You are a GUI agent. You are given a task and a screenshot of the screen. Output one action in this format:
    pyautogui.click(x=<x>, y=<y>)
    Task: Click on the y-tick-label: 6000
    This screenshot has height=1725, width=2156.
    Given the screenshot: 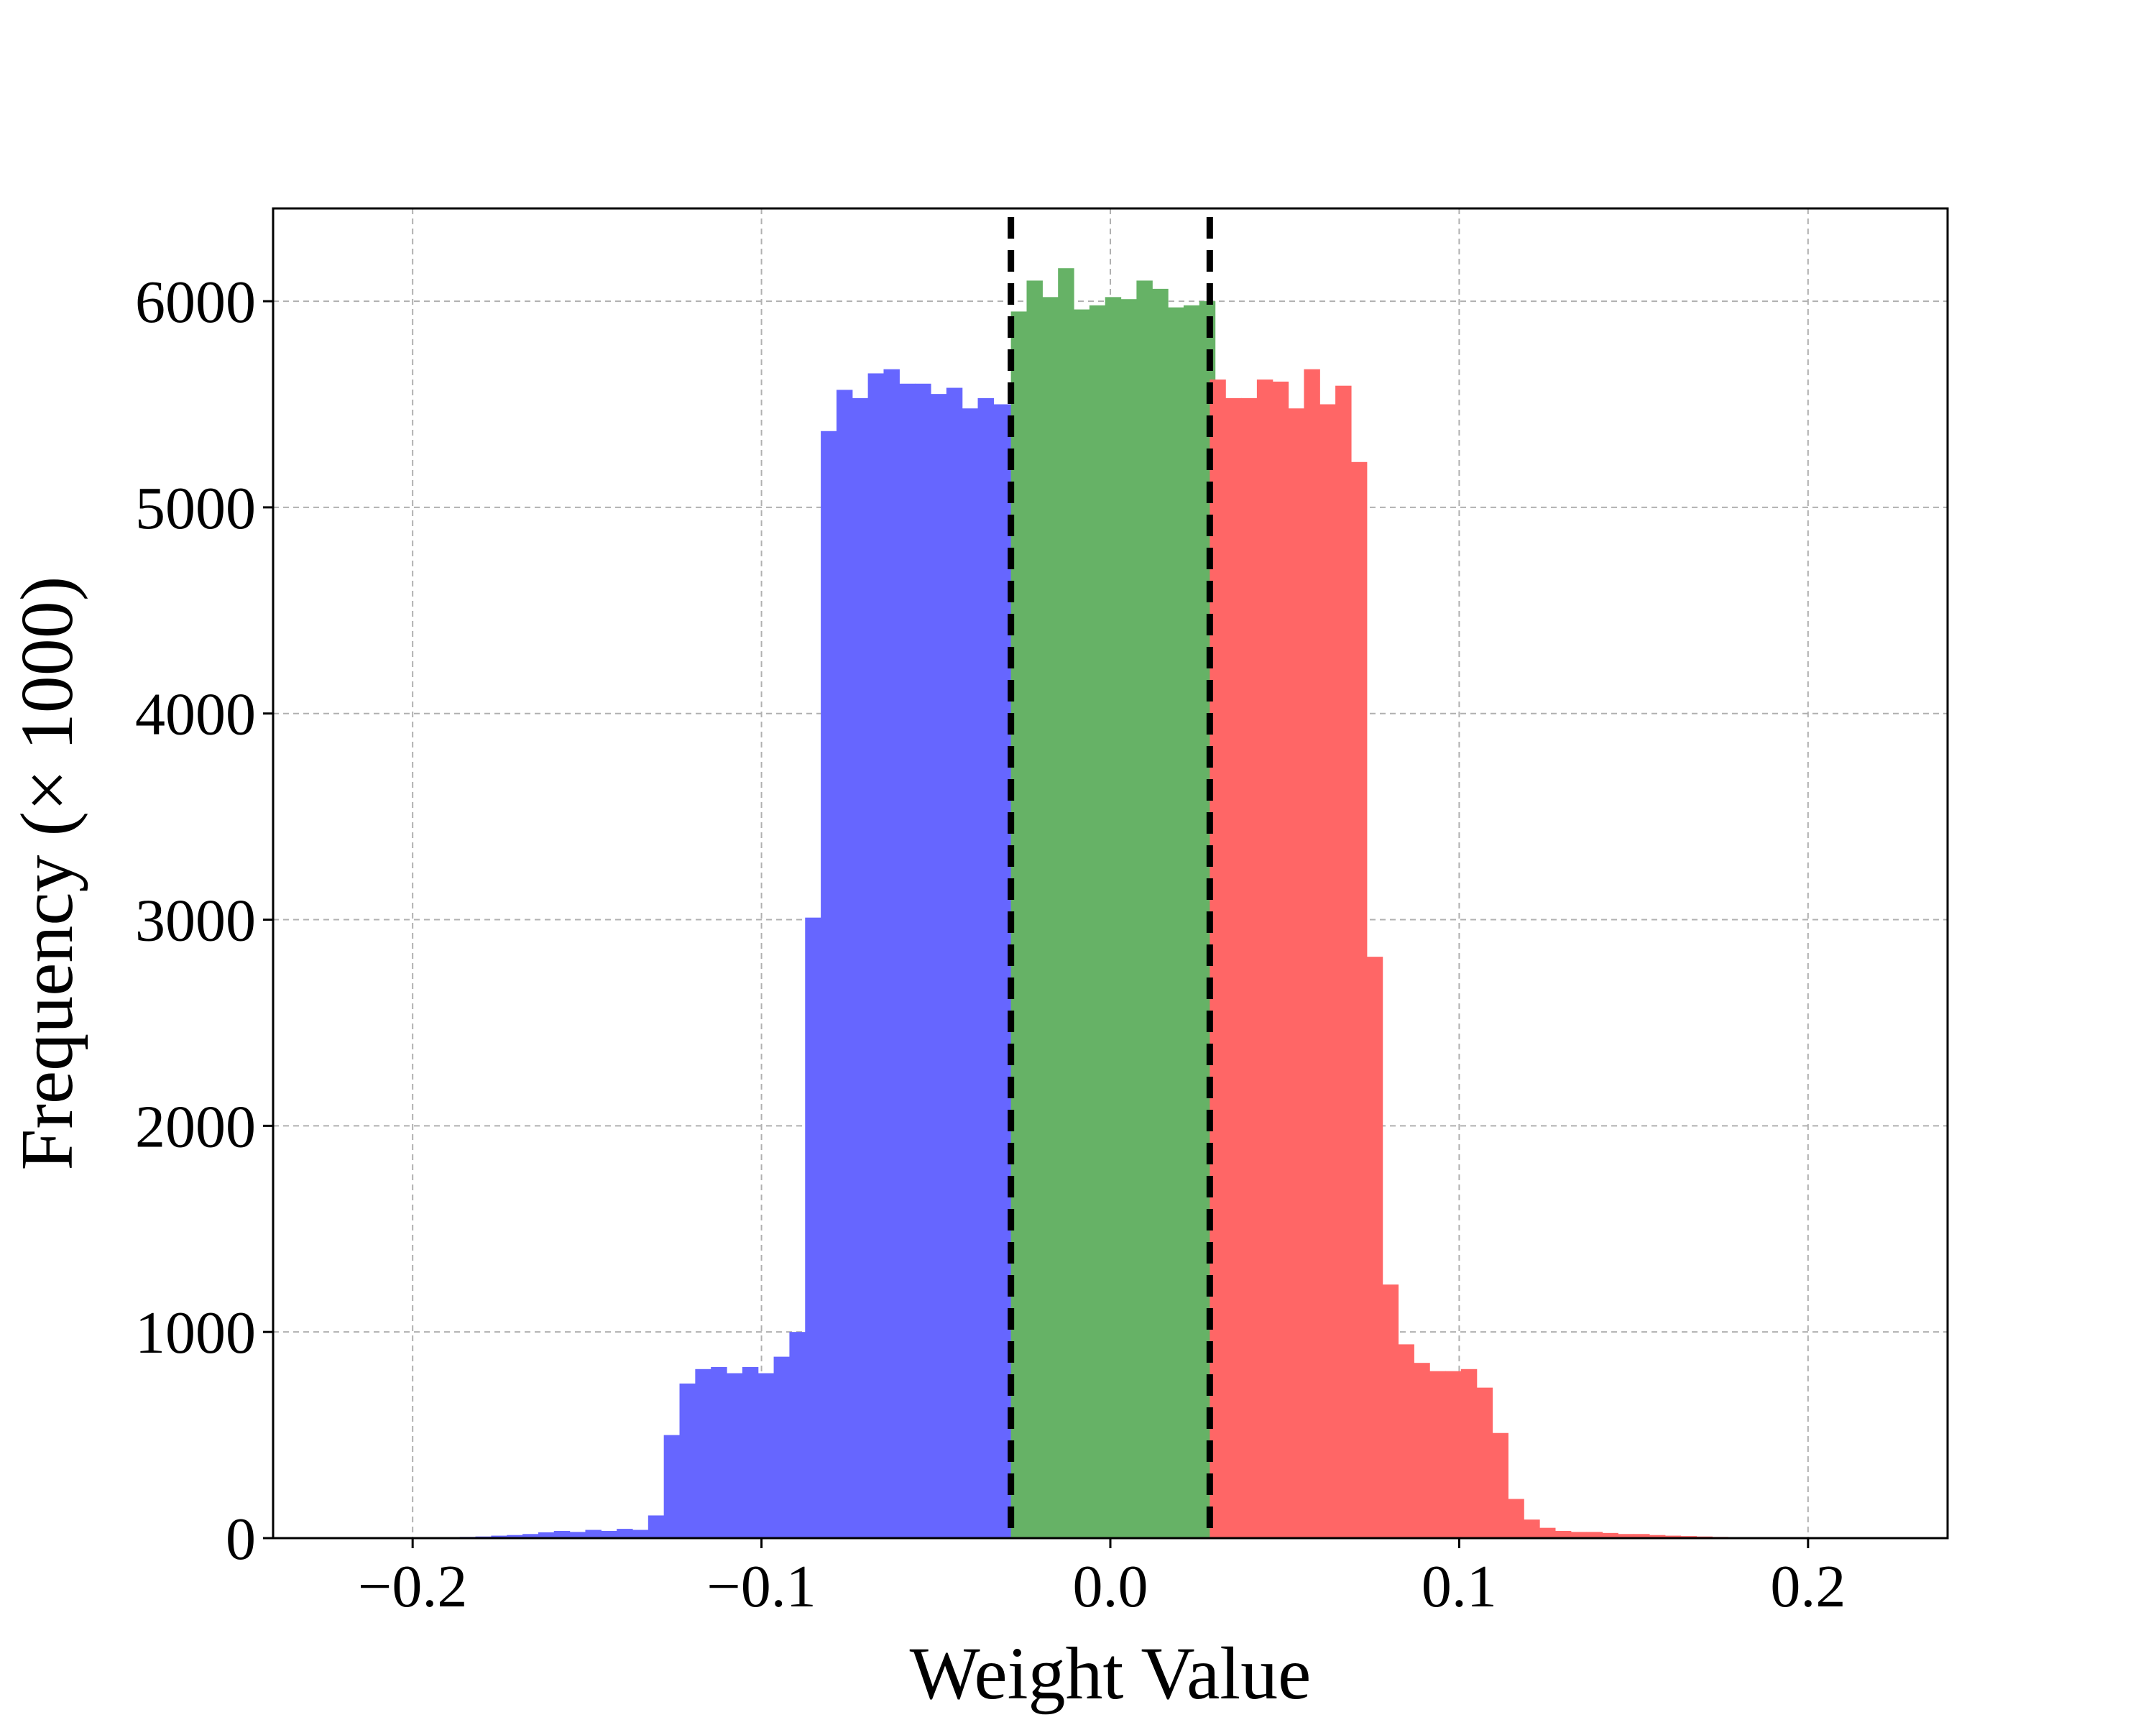 What is the action you would take?
    pyautogui.click(x=195, y=302)
    